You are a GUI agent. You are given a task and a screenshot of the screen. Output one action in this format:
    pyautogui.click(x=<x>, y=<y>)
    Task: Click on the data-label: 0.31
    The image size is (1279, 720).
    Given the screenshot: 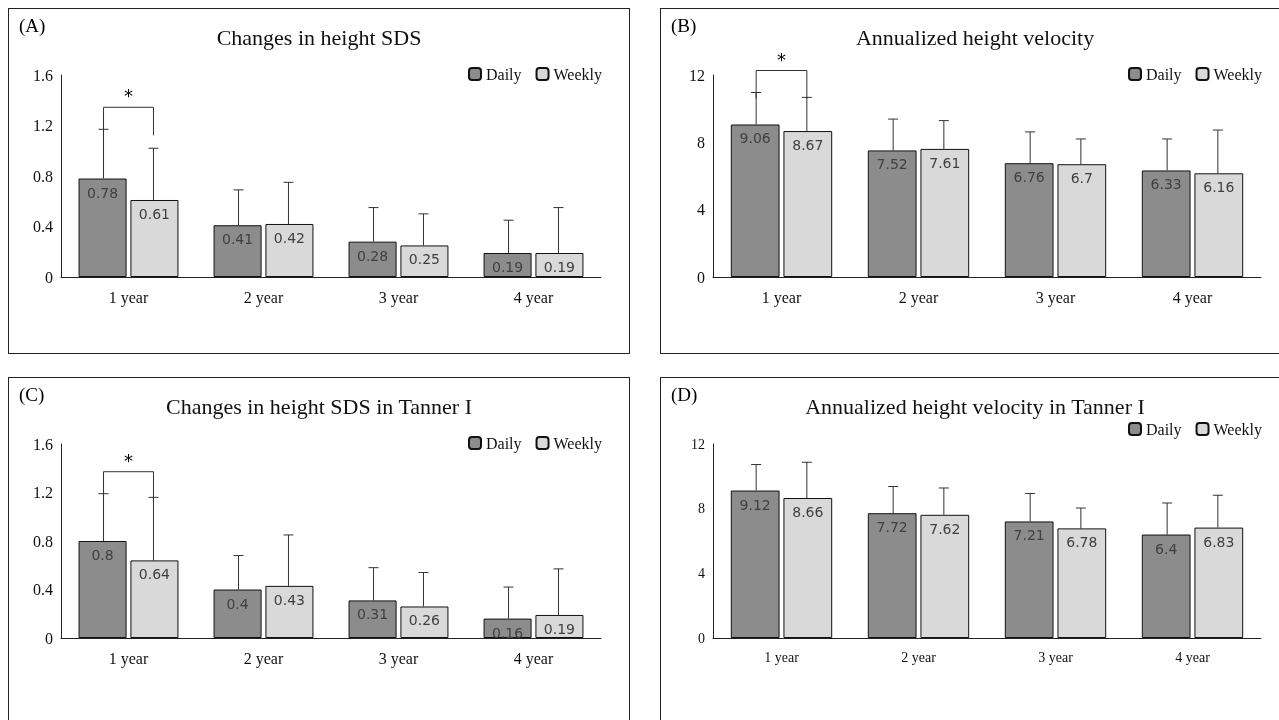 What is the action you would take?
    pyautogui.click(x=372, y=614)
    